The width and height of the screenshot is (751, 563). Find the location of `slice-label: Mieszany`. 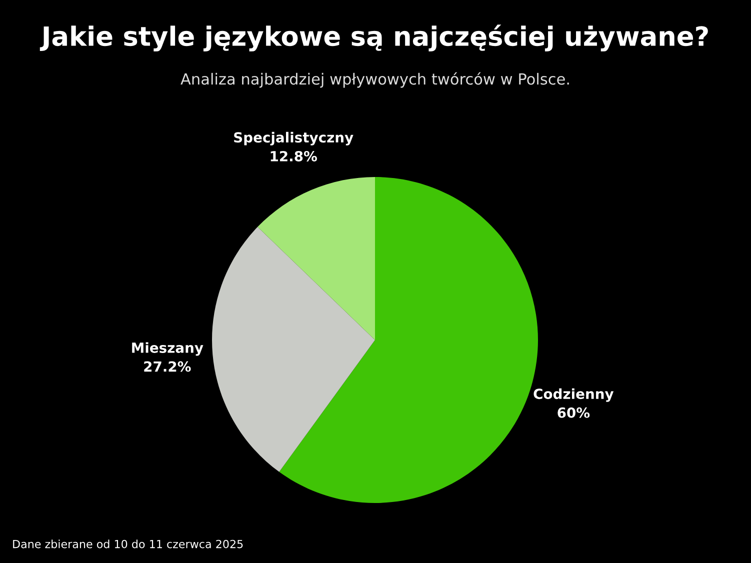

slice-label: Mieszany is located at coordinates (168, 349).